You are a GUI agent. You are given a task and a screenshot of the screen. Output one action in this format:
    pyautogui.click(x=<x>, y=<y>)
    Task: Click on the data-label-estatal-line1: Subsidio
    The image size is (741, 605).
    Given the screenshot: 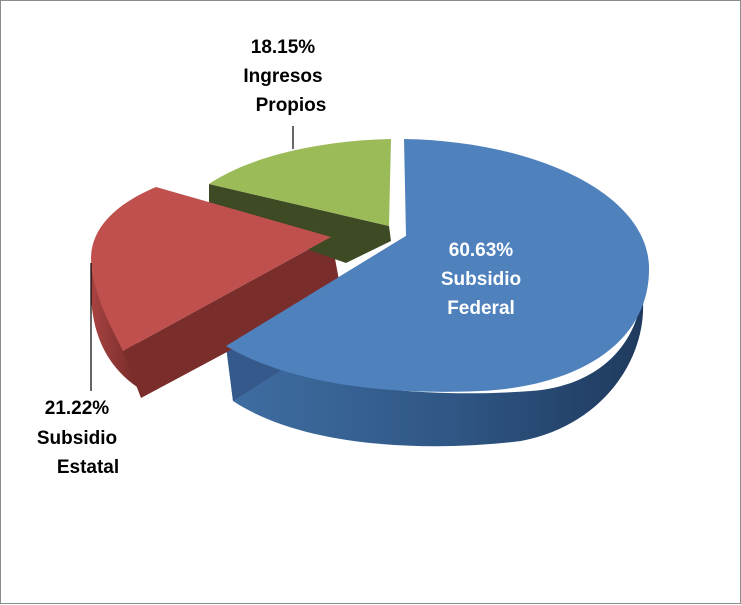 What is the action you would take?
    pyautogui.click(x=77, y=438)
    